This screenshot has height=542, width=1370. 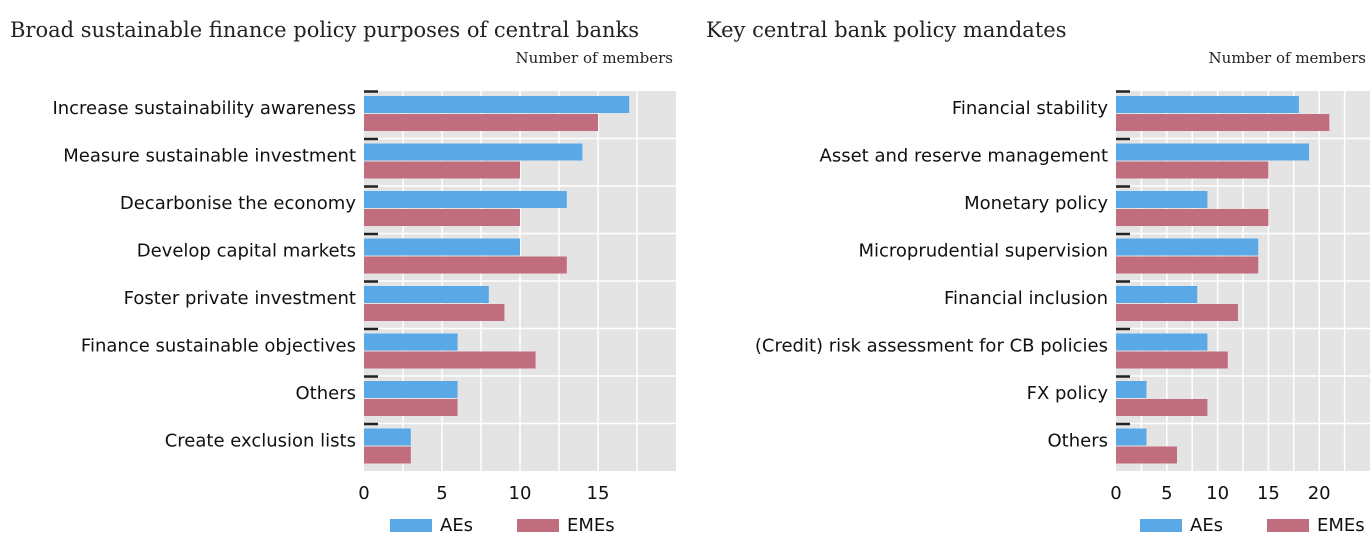 What do you see at coordinates (1341, 525) in the screenshot?
I see `chart1-legend-label: EMEs` at bounding box center [1341, 525].